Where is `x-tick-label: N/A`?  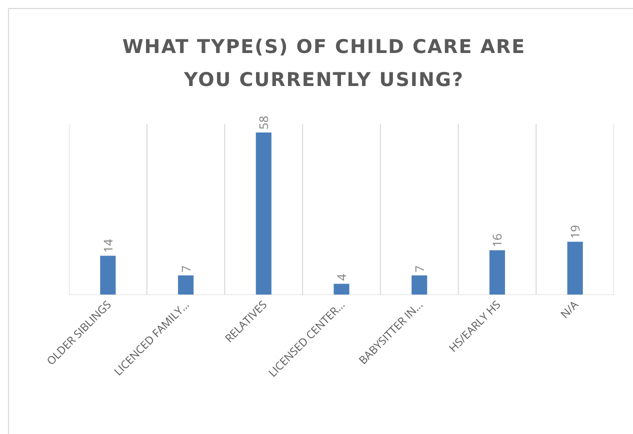
x-tick-label: N/A is located at coordinates (570, 310).